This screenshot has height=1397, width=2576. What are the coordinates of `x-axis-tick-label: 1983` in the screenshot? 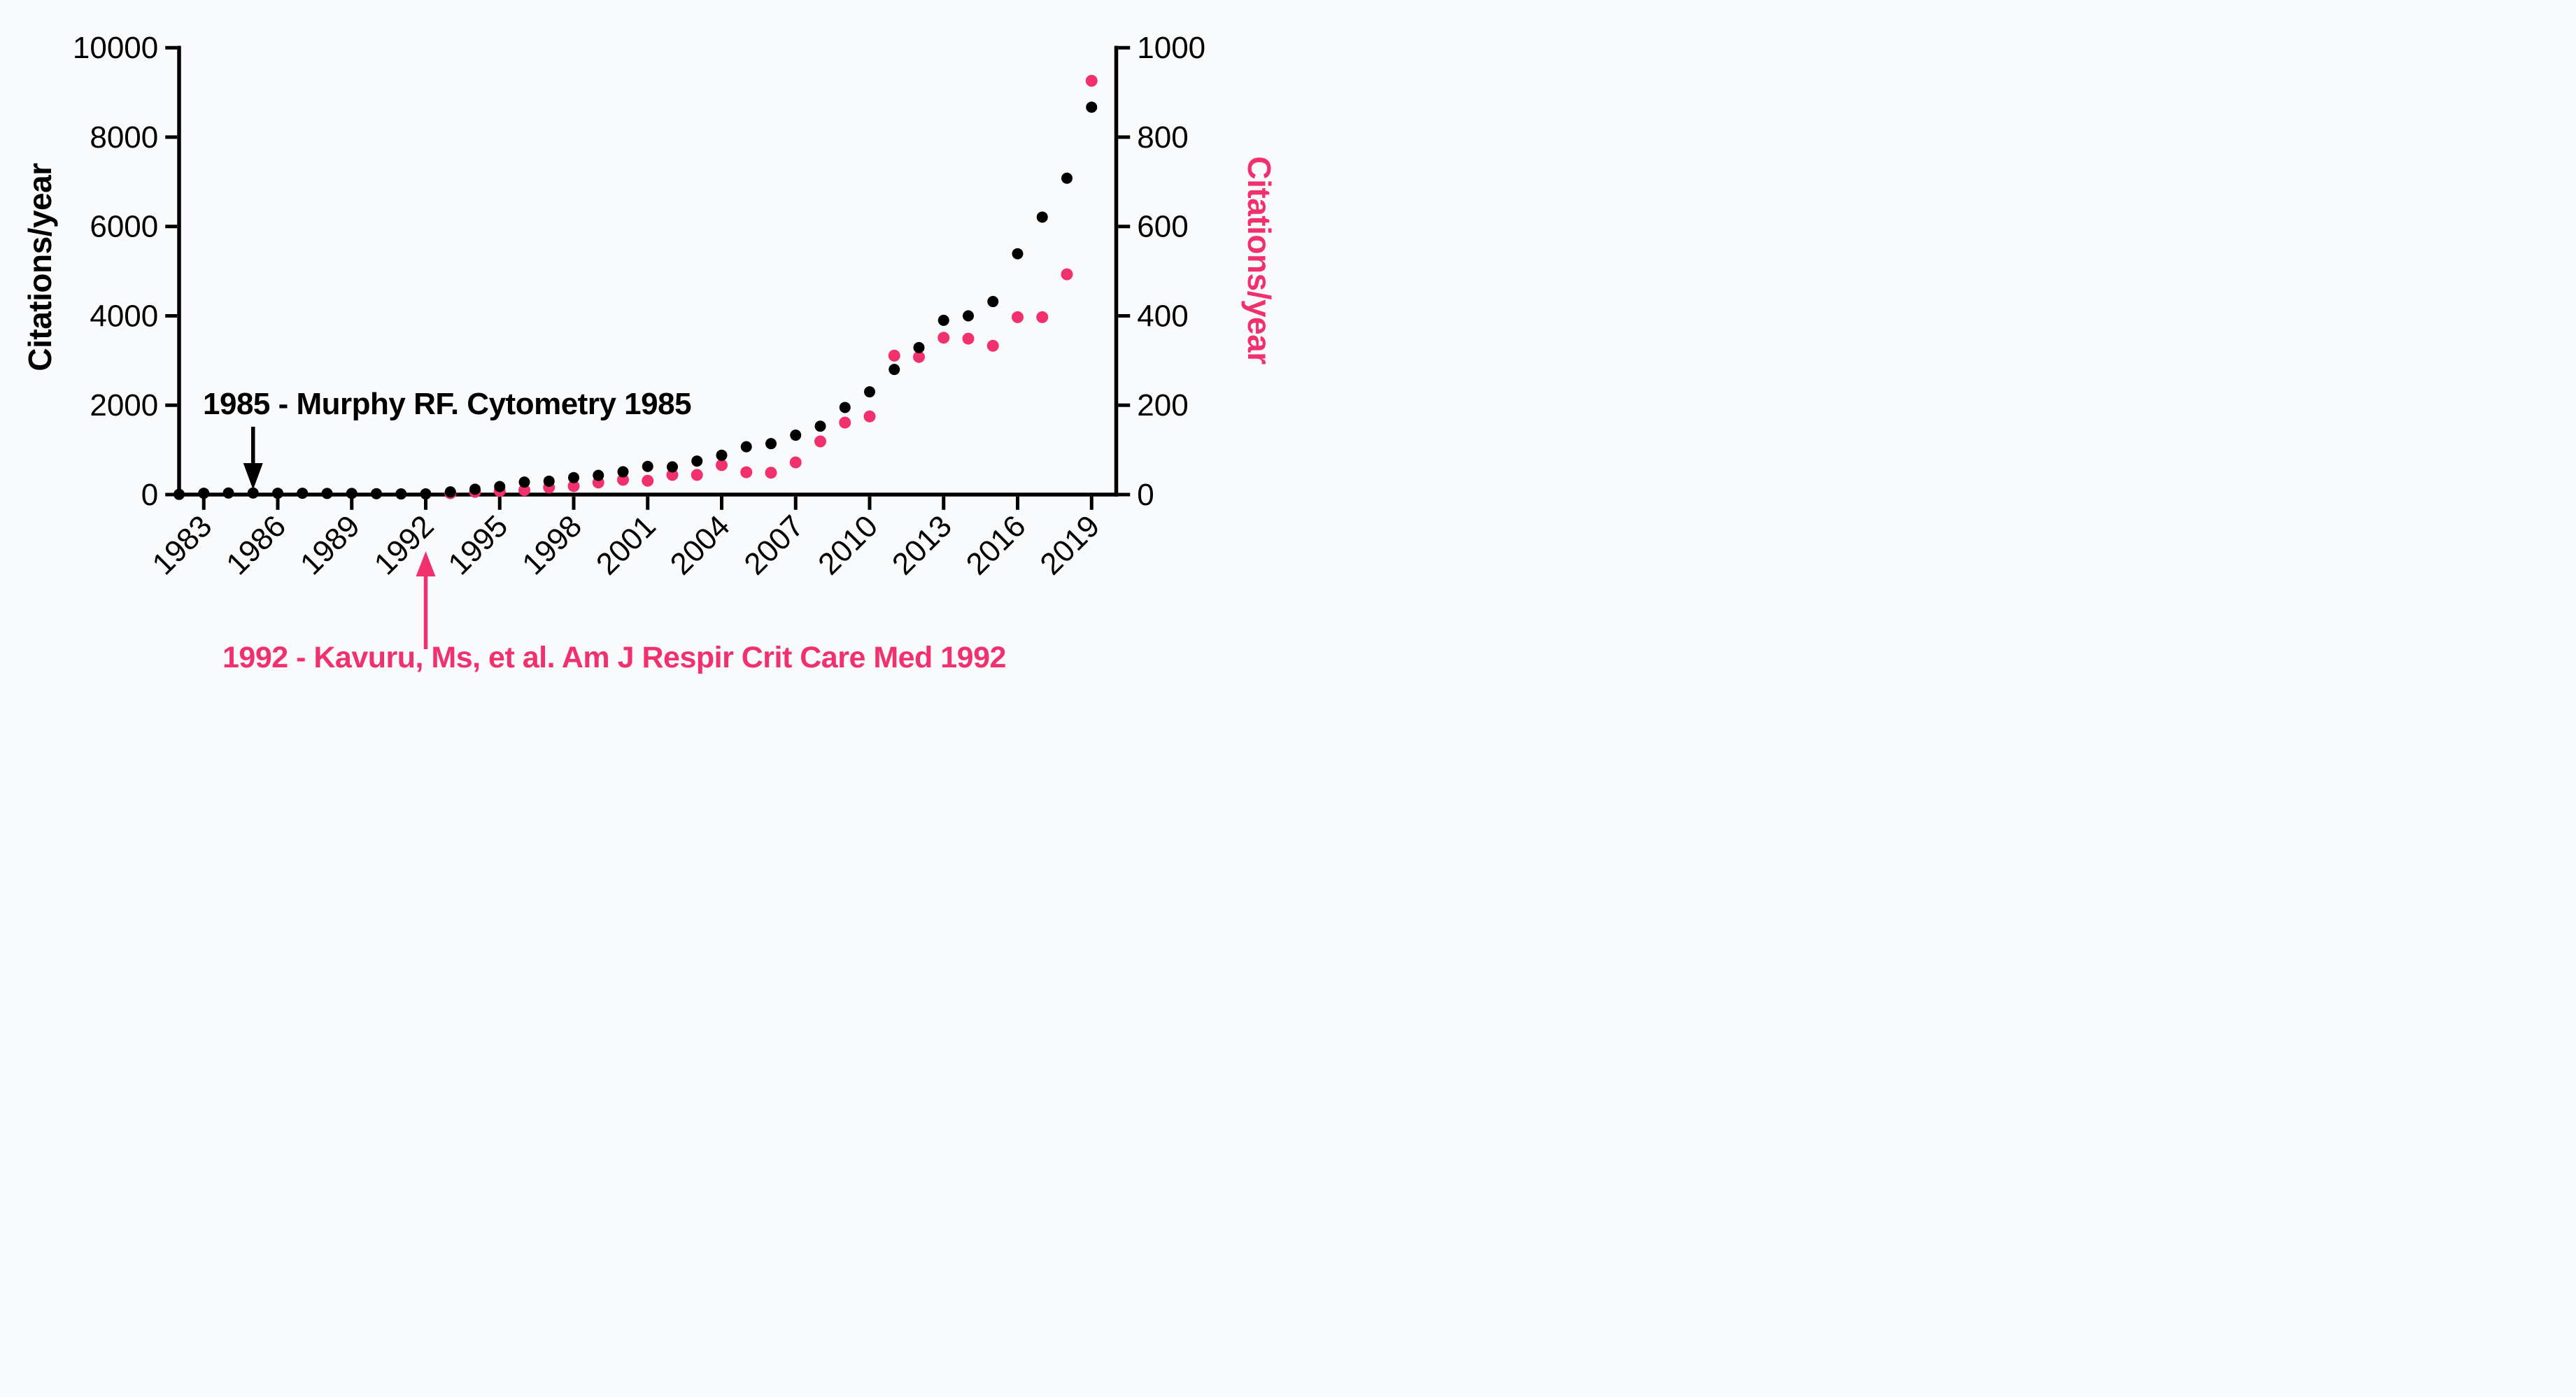 It's located at (182, 545).